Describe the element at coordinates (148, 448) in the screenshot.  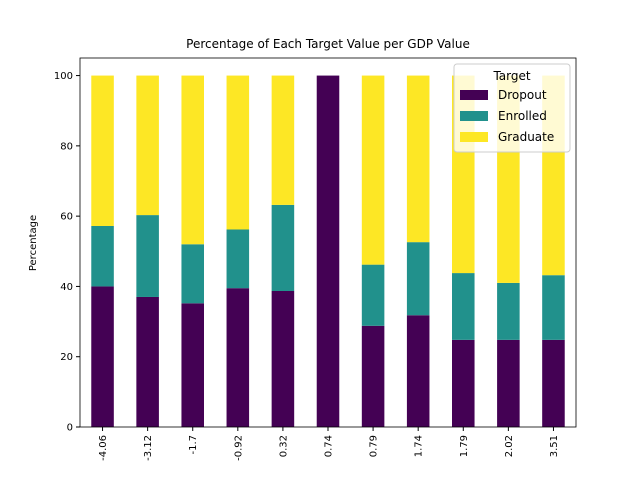
I see `x-tick-label: -3.12` at that location.